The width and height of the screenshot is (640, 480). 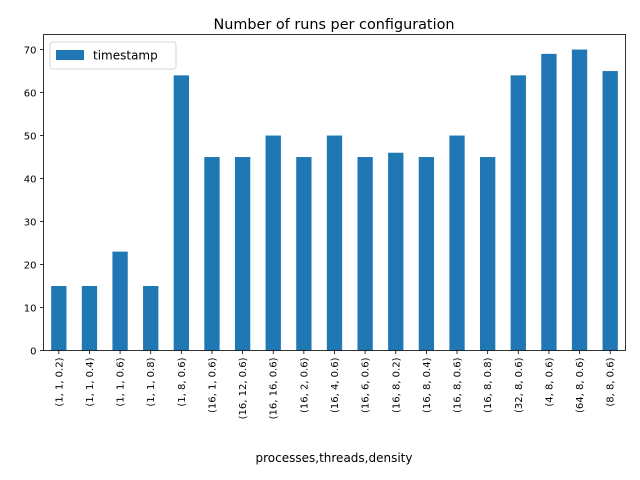 What do you see at coordinates (151, 381) in the screenshot?
I see `x-tick-label: (1, 1, 0.8)` at bounding box center [151, 381].